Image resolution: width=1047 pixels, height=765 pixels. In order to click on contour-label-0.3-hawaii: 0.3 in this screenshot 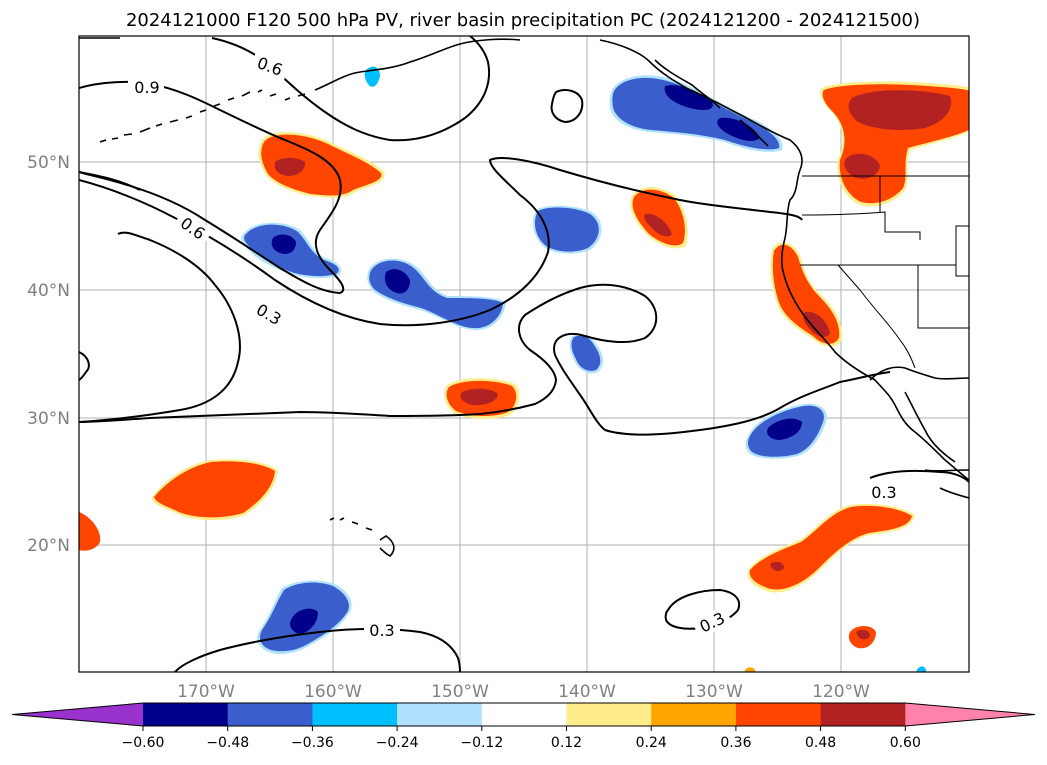, I will do `click(381, 630)`.